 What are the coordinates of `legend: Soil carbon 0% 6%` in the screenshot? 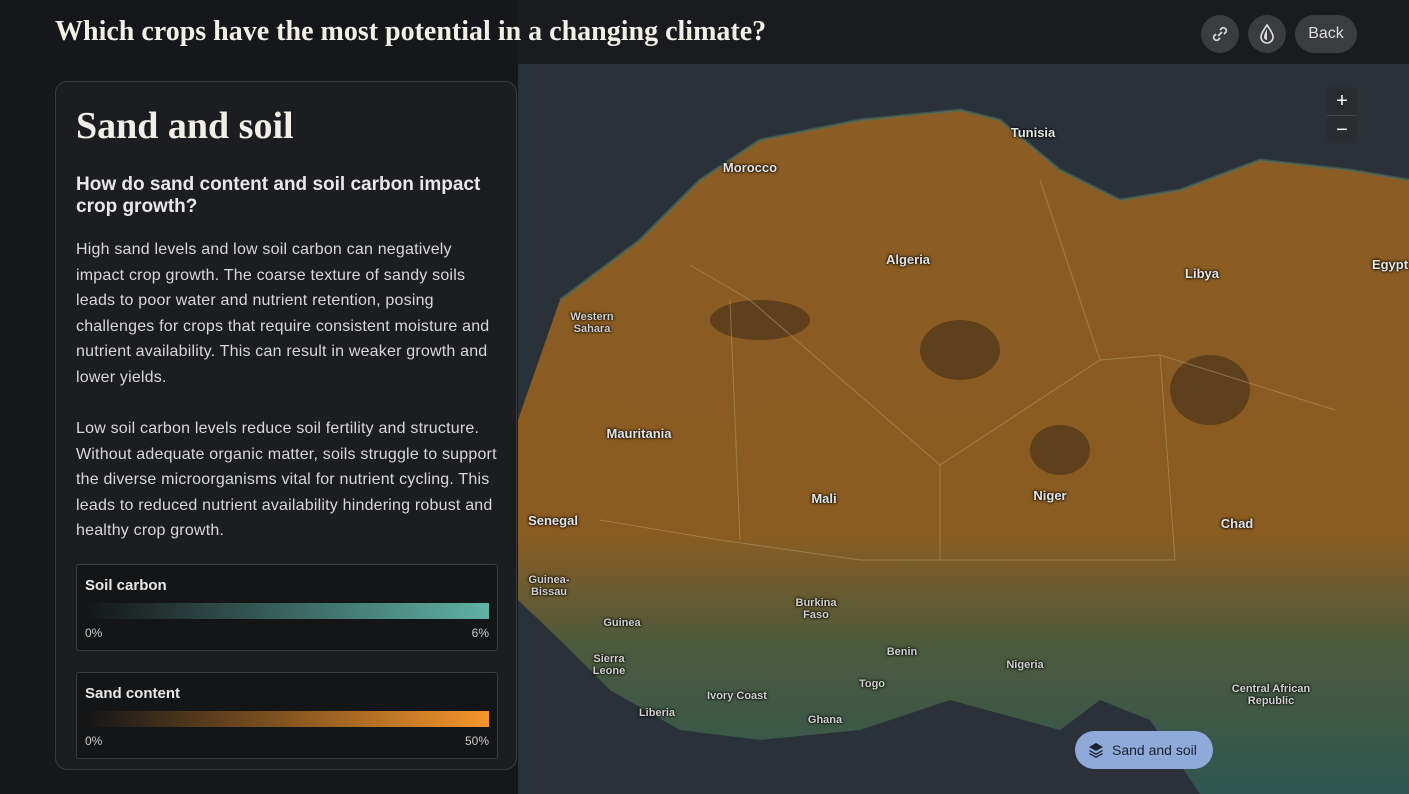 It's located at (287, 607).